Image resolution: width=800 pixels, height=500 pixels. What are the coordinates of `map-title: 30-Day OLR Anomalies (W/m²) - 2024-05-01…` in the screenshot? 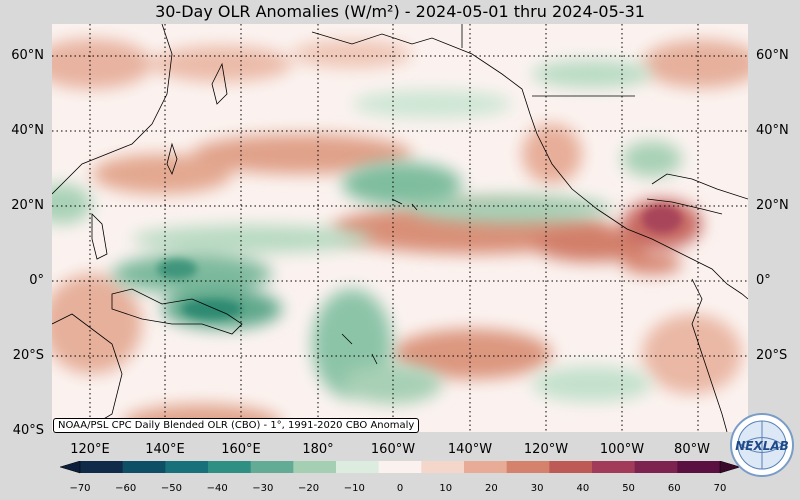 It's located at (400, 11).